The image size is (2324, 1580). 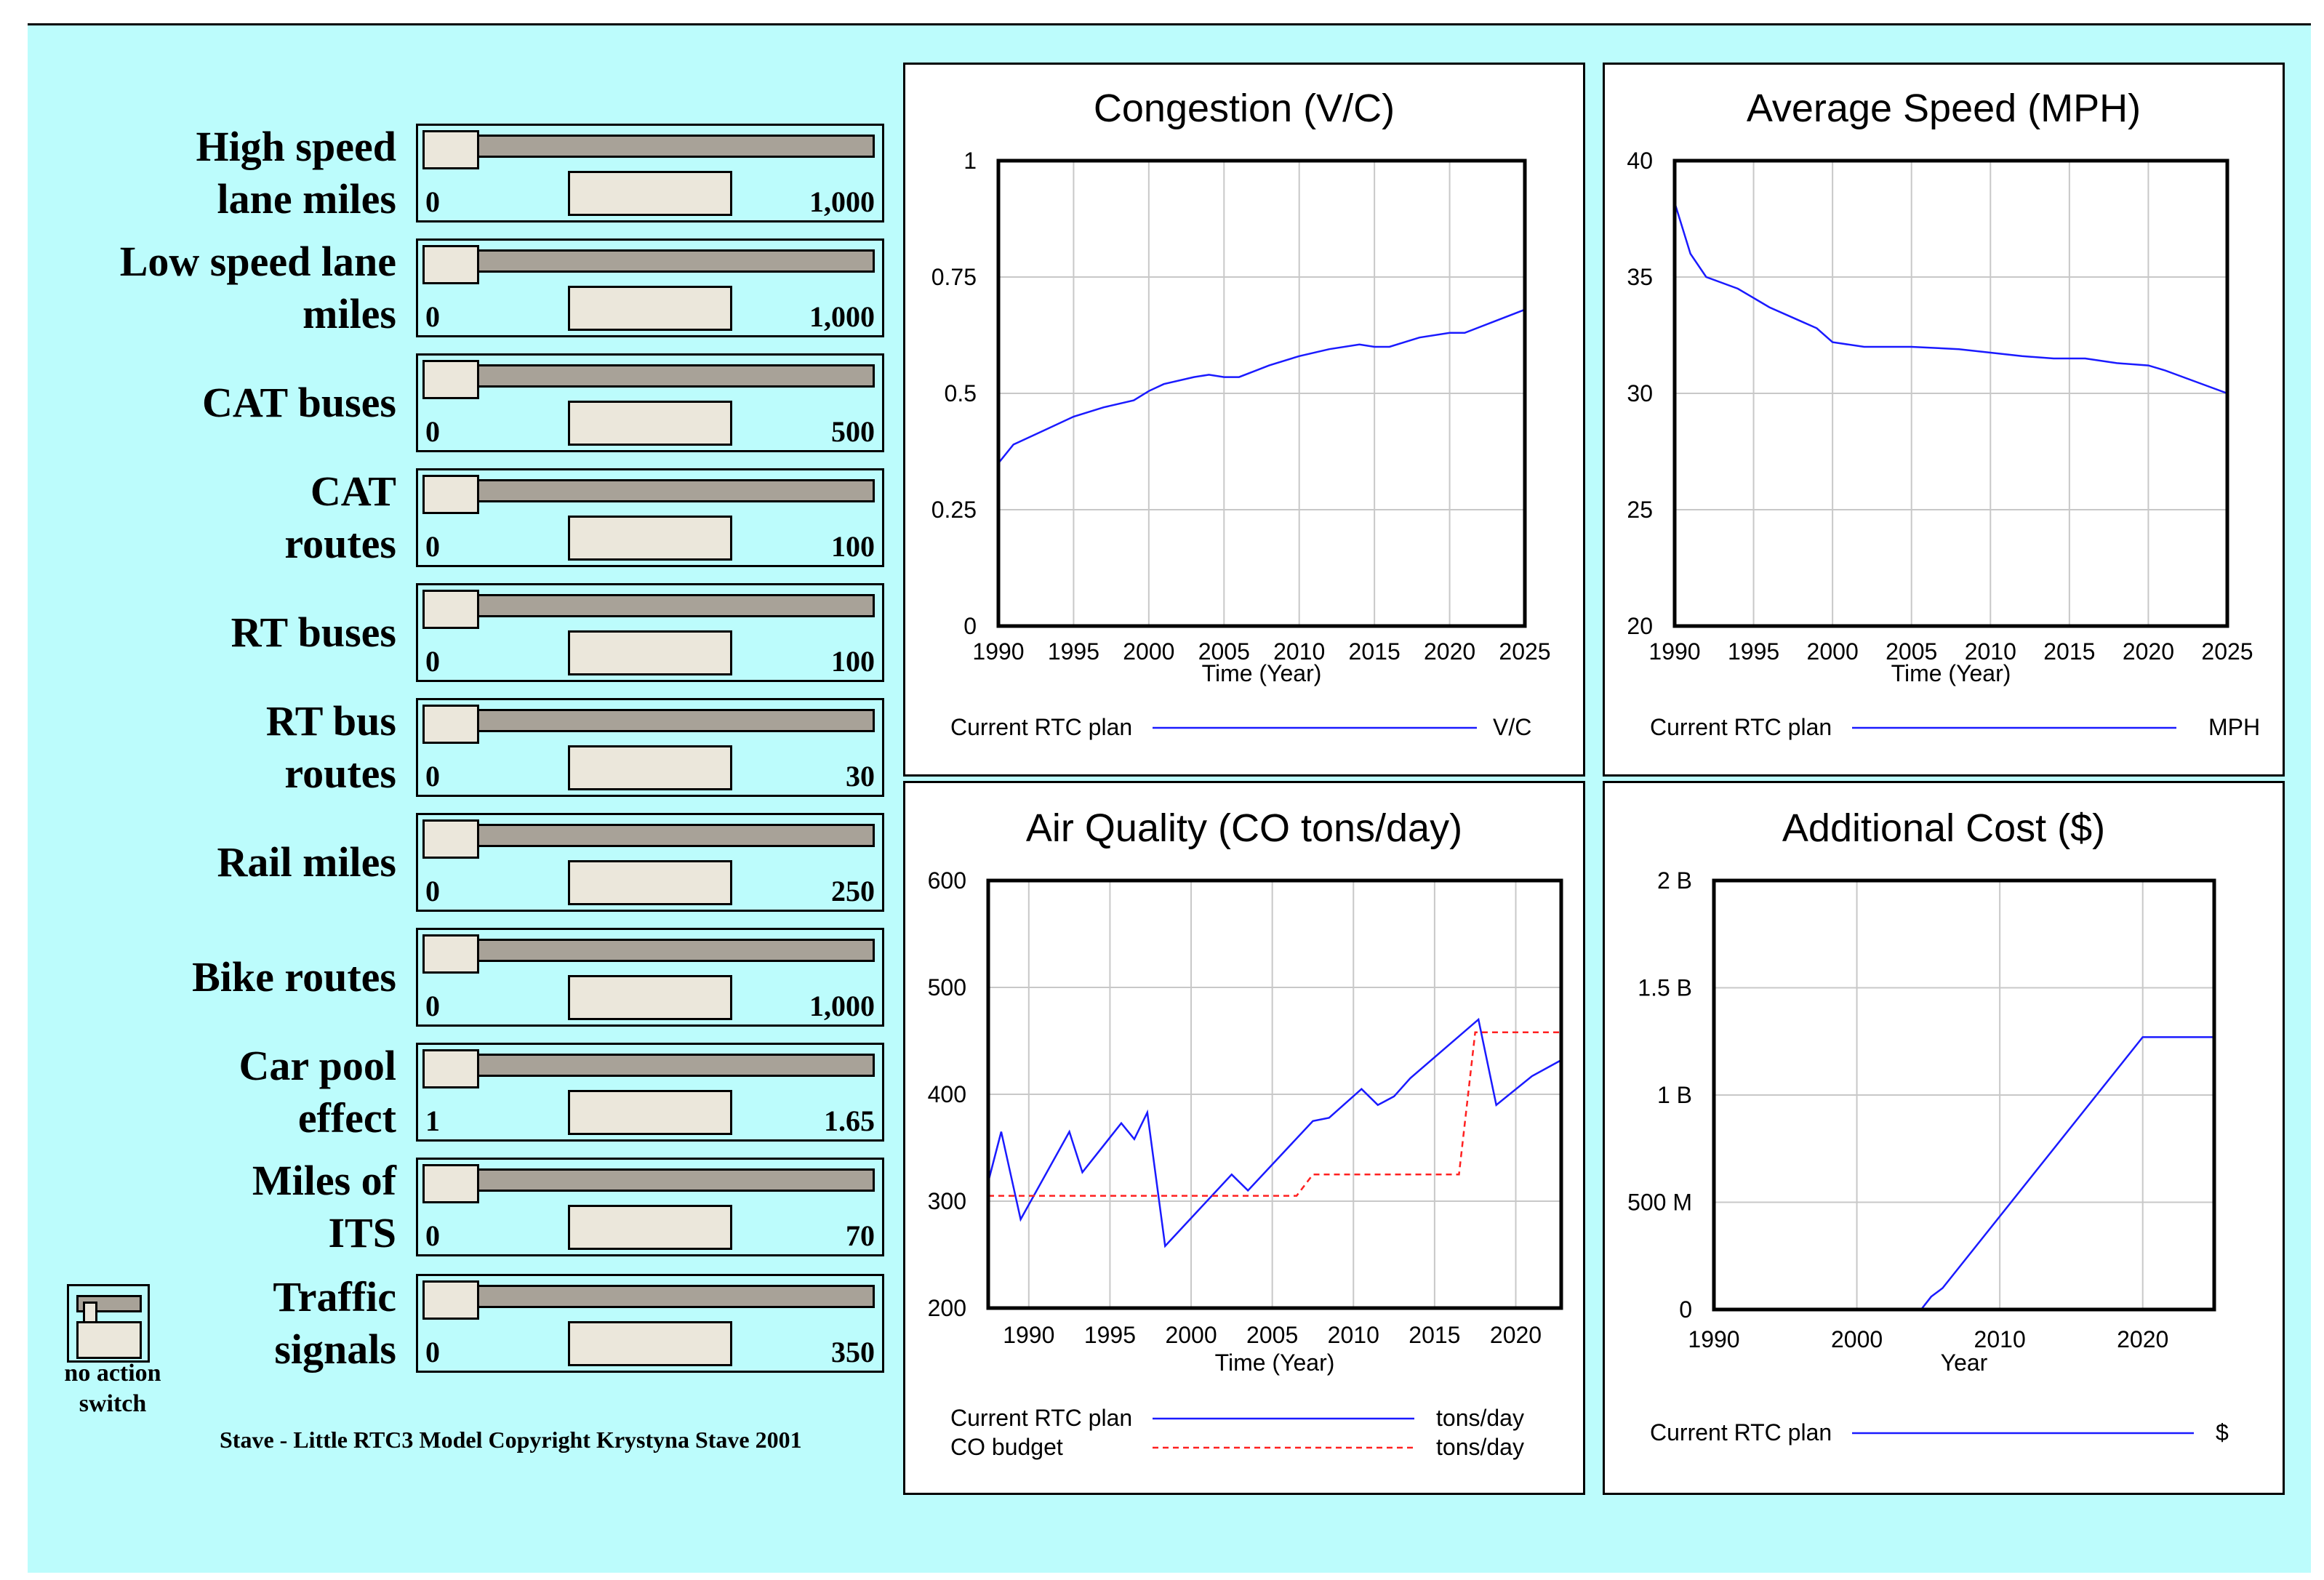 What do you see at coordinates (313, 632) in the screenshot?
I see `control-label: RT buses` at bounding box center [313, 632].